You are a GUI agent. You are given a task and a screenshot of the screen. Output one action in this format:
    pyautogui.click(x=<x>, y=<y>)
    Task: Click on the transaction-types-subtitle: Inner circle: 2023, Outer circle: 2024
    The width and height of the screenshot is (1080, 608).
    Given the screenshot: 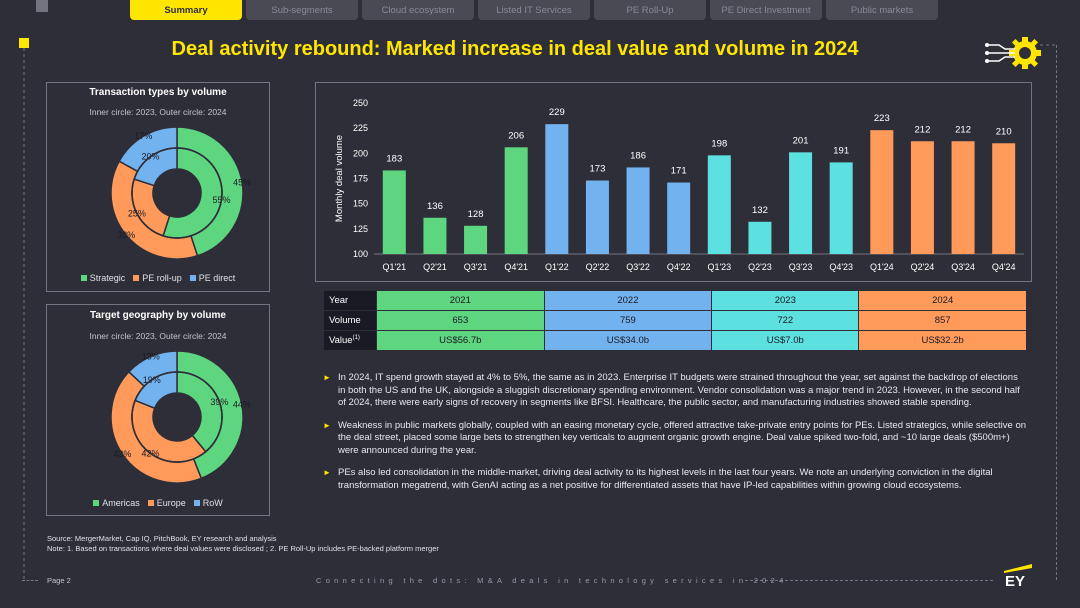 What is the action you would take?
    pyautogui.click(x=158, y=112)
    